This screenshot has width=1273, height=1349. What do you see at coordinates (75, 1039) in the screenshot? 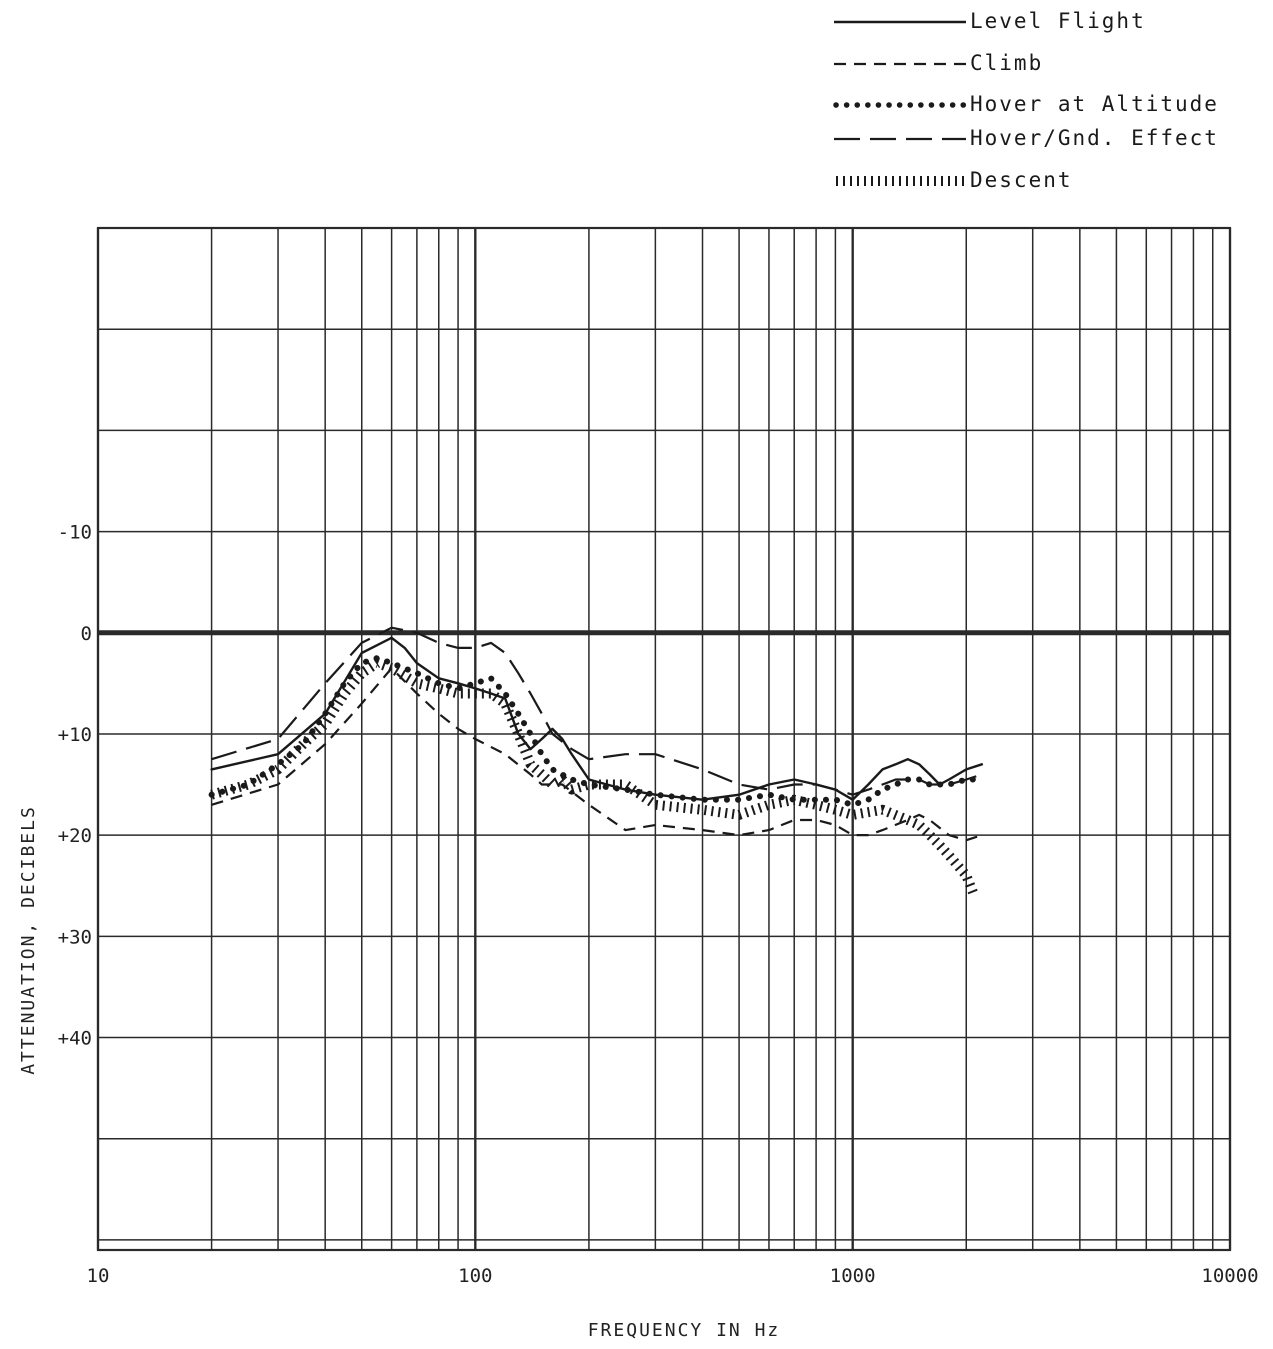
I see `y-tick-label: +40` at bounding box center [75, 1039].